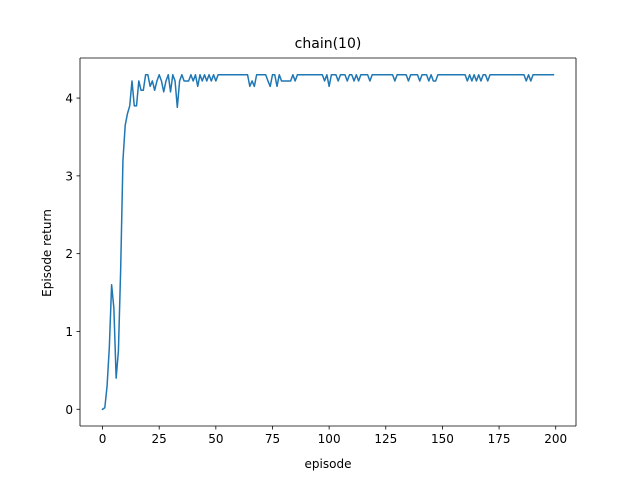  I want to click on x-tick-label: 25, so click(159, 439).